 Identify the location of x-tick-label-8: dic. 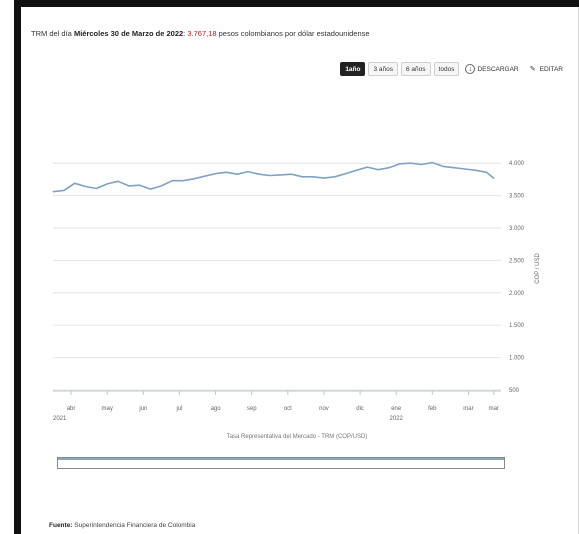
(360, 409).